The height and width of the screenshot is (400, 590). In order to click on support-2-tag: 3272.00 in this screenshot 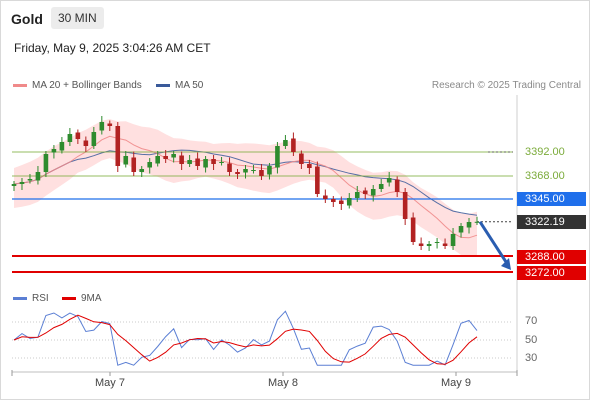, I will do `click(551, 273)`.